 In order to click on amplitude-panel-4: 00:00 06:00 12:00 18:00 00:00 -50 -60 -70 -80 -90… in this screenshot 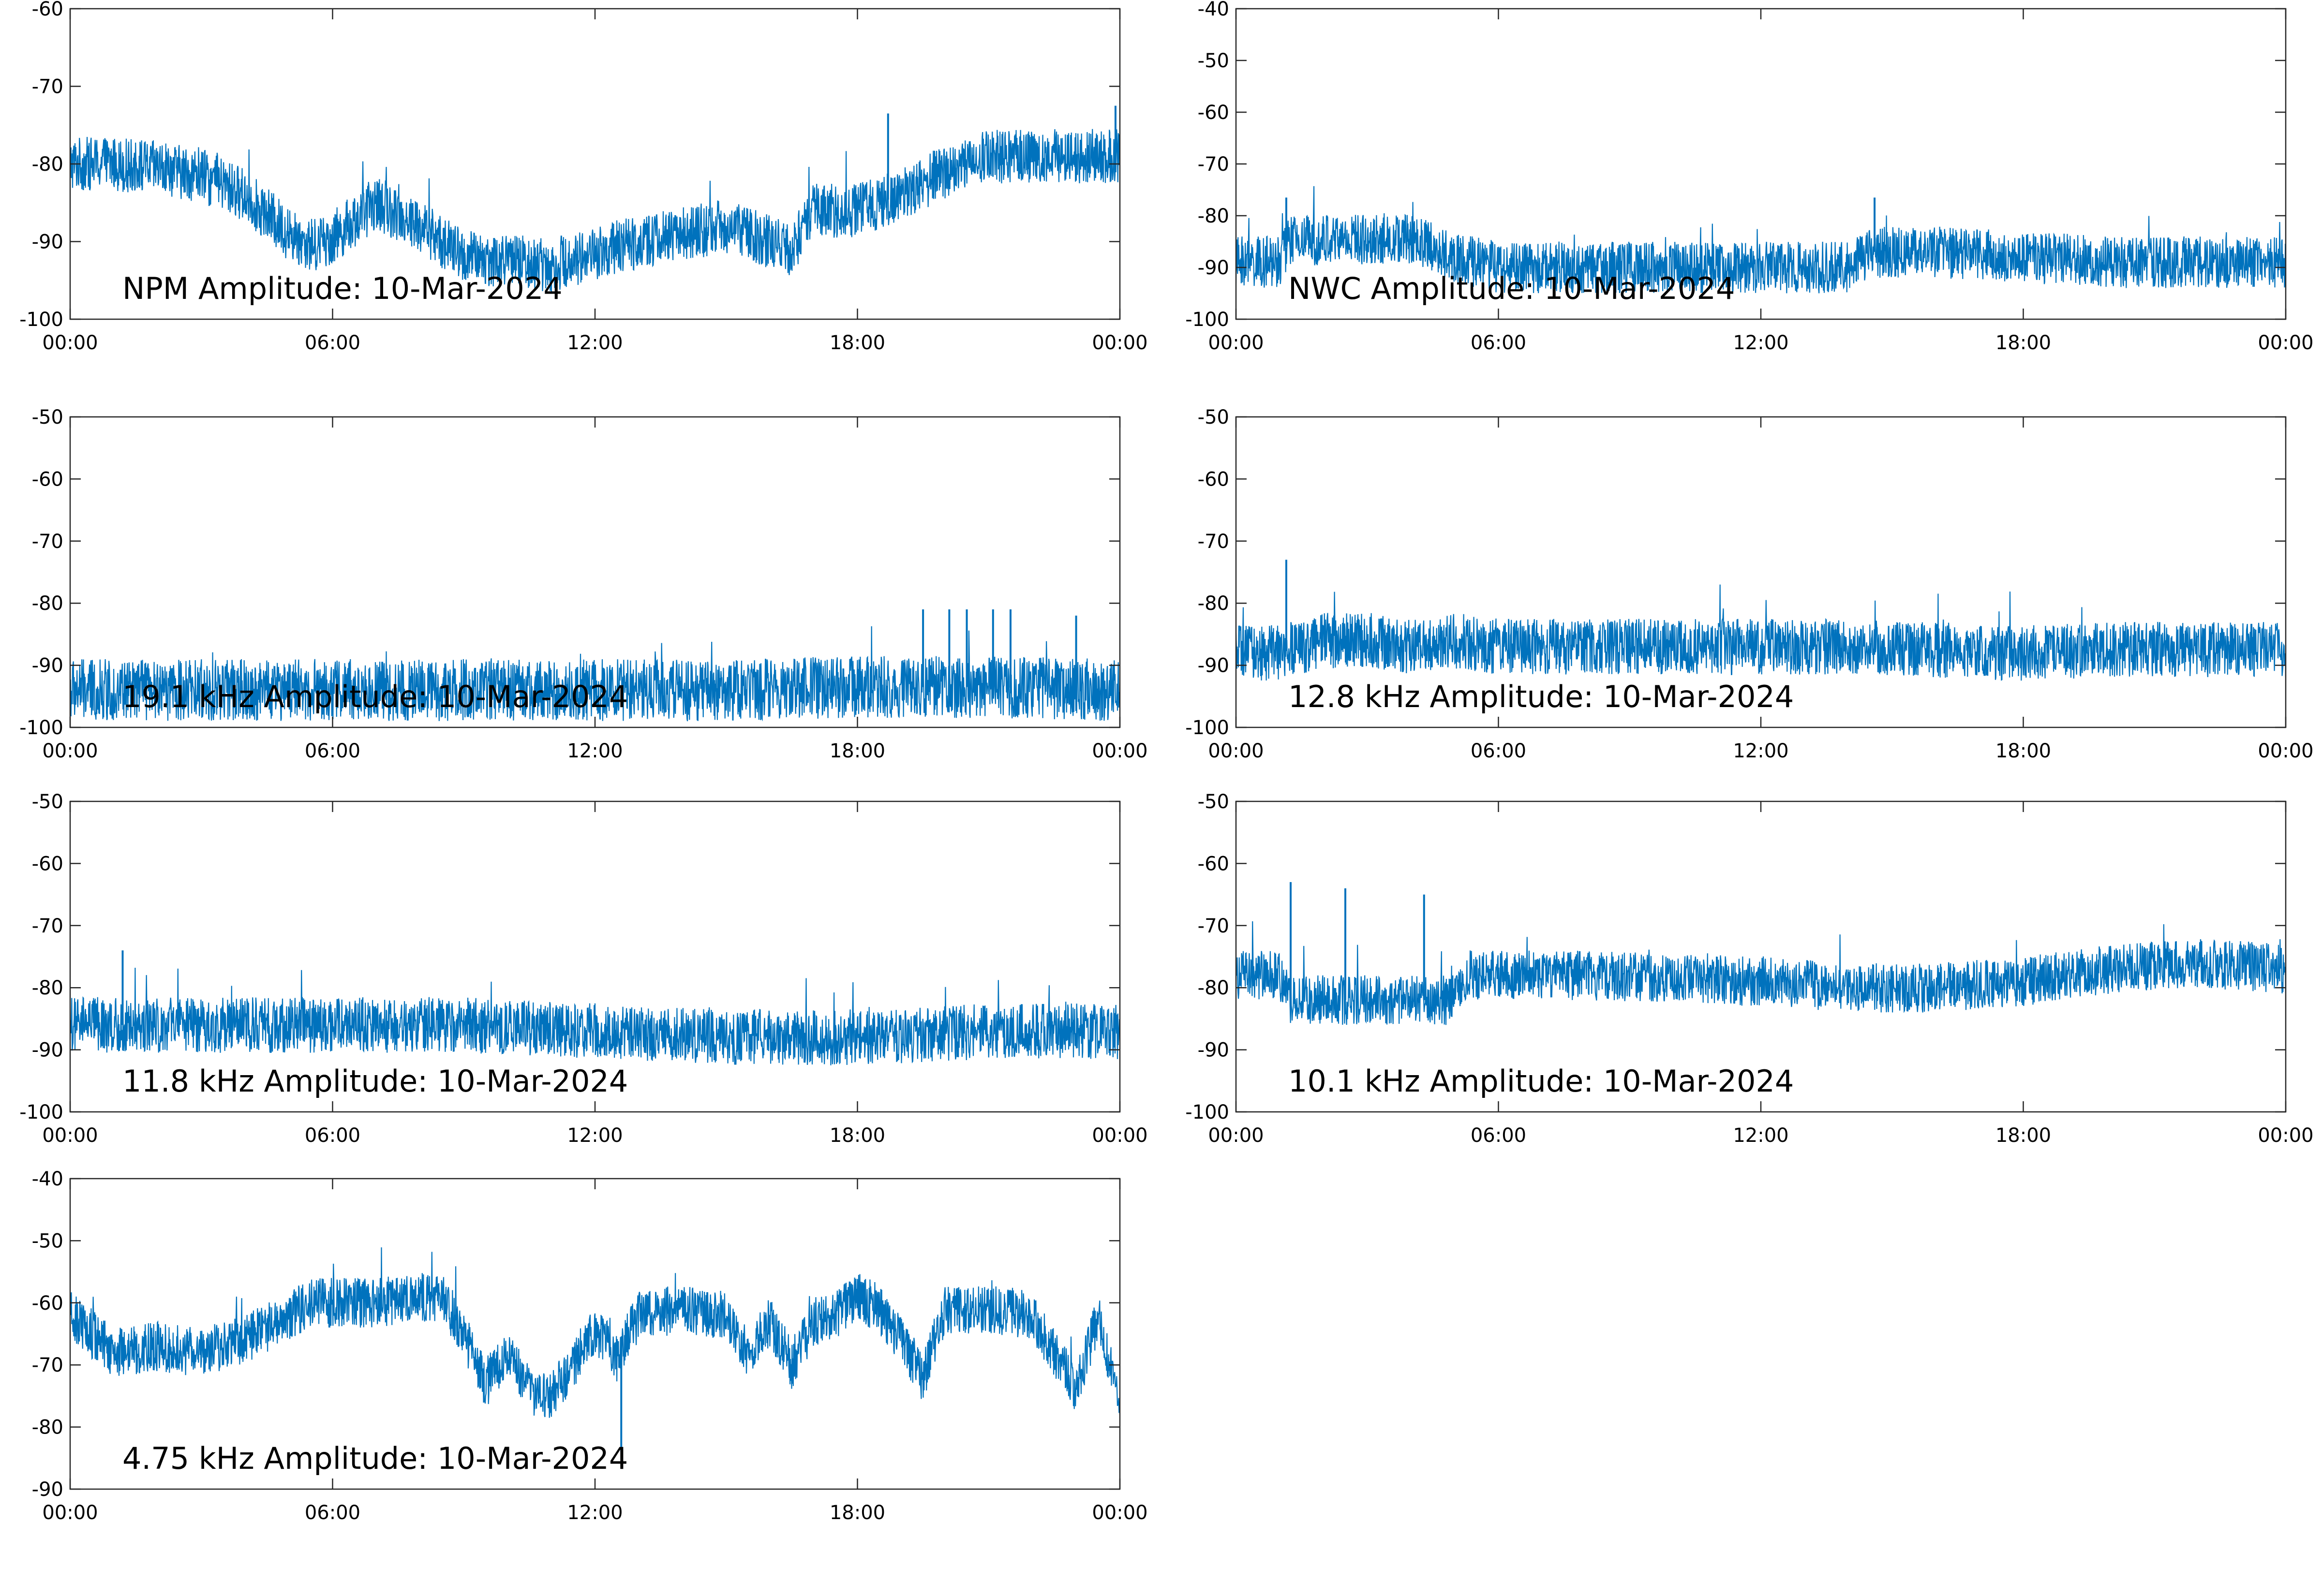, I will do `click(1749, 584)`.